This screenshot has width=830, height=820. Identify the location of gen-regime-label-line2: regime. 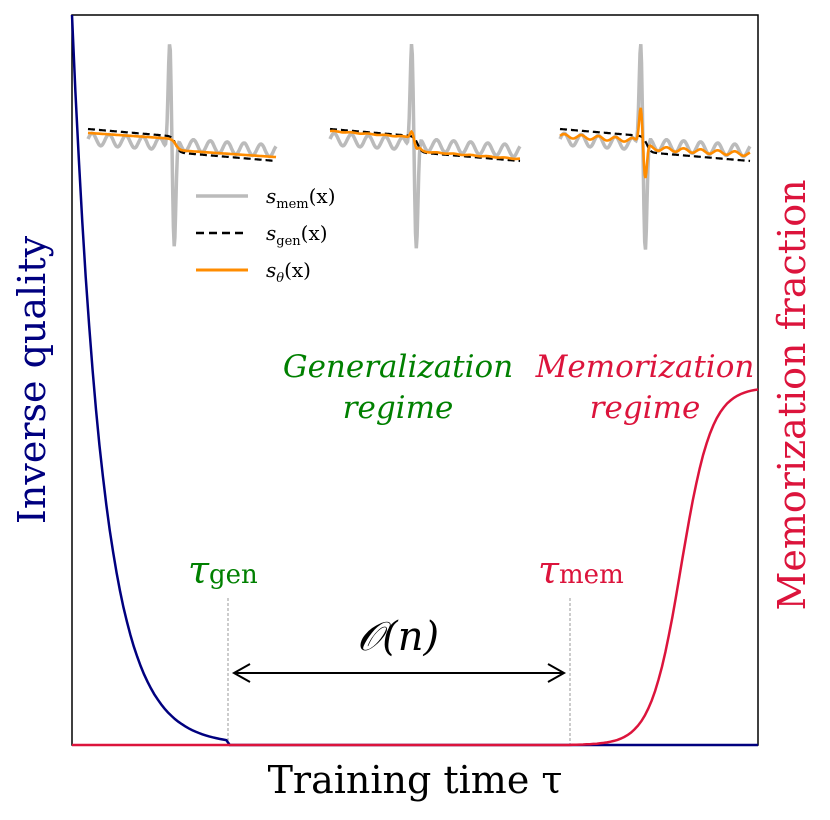
(398, 408).